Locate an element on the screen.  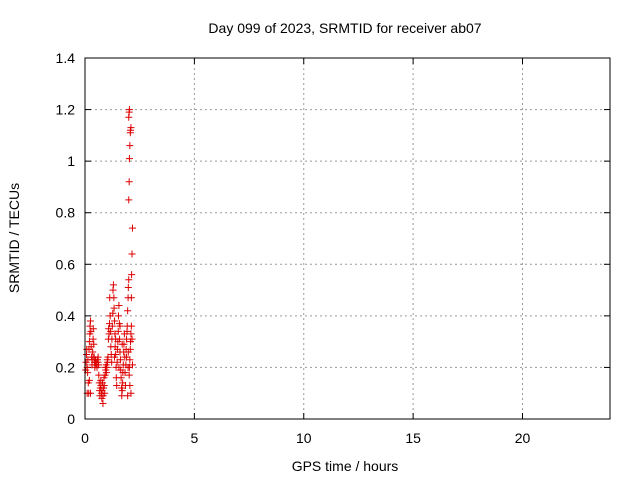
y-tick-label: 0.4 is located at coordinates (66, 316).